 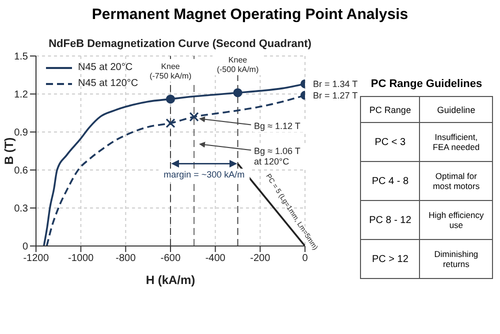 What do you see at coordinates (427, 84) in the screenshot?
I see `text: PC Range Guidelines` at bounding box center [427, 84].